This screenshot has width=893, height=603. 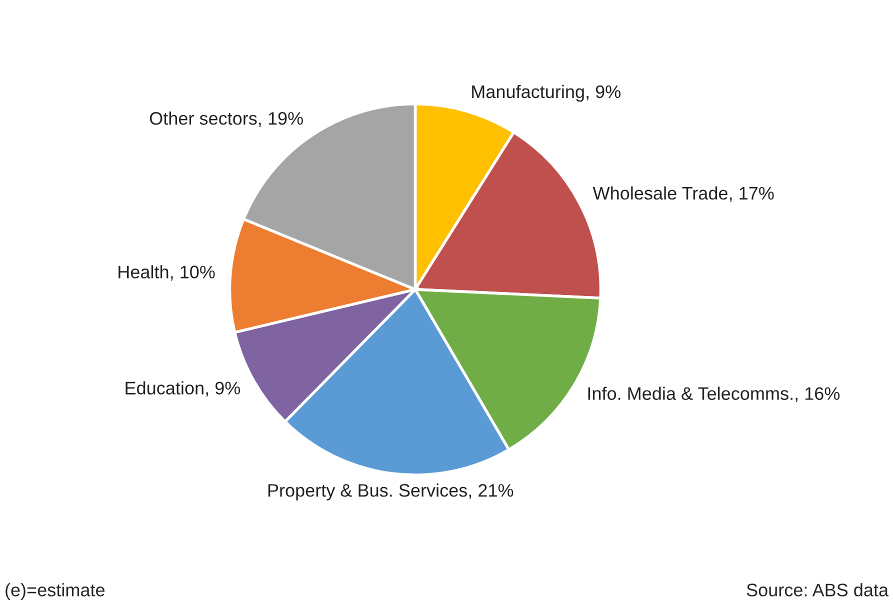 What do you see at coordinates (183, 389) in the screenshot?
I see `slice-label: Education, 9%` at bounding box center [183, 389].